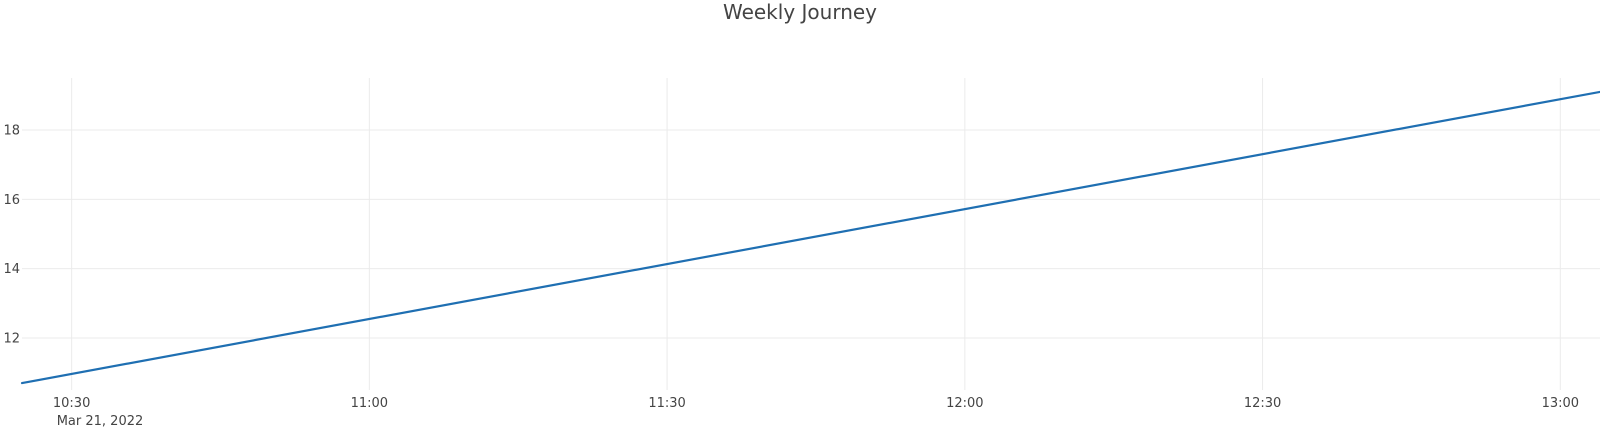 This screenshot has width=1600, height=431. Describe the element at coordinates (71, 403) in the screenshot. I see `x-tick-label: 10:30` at that location.